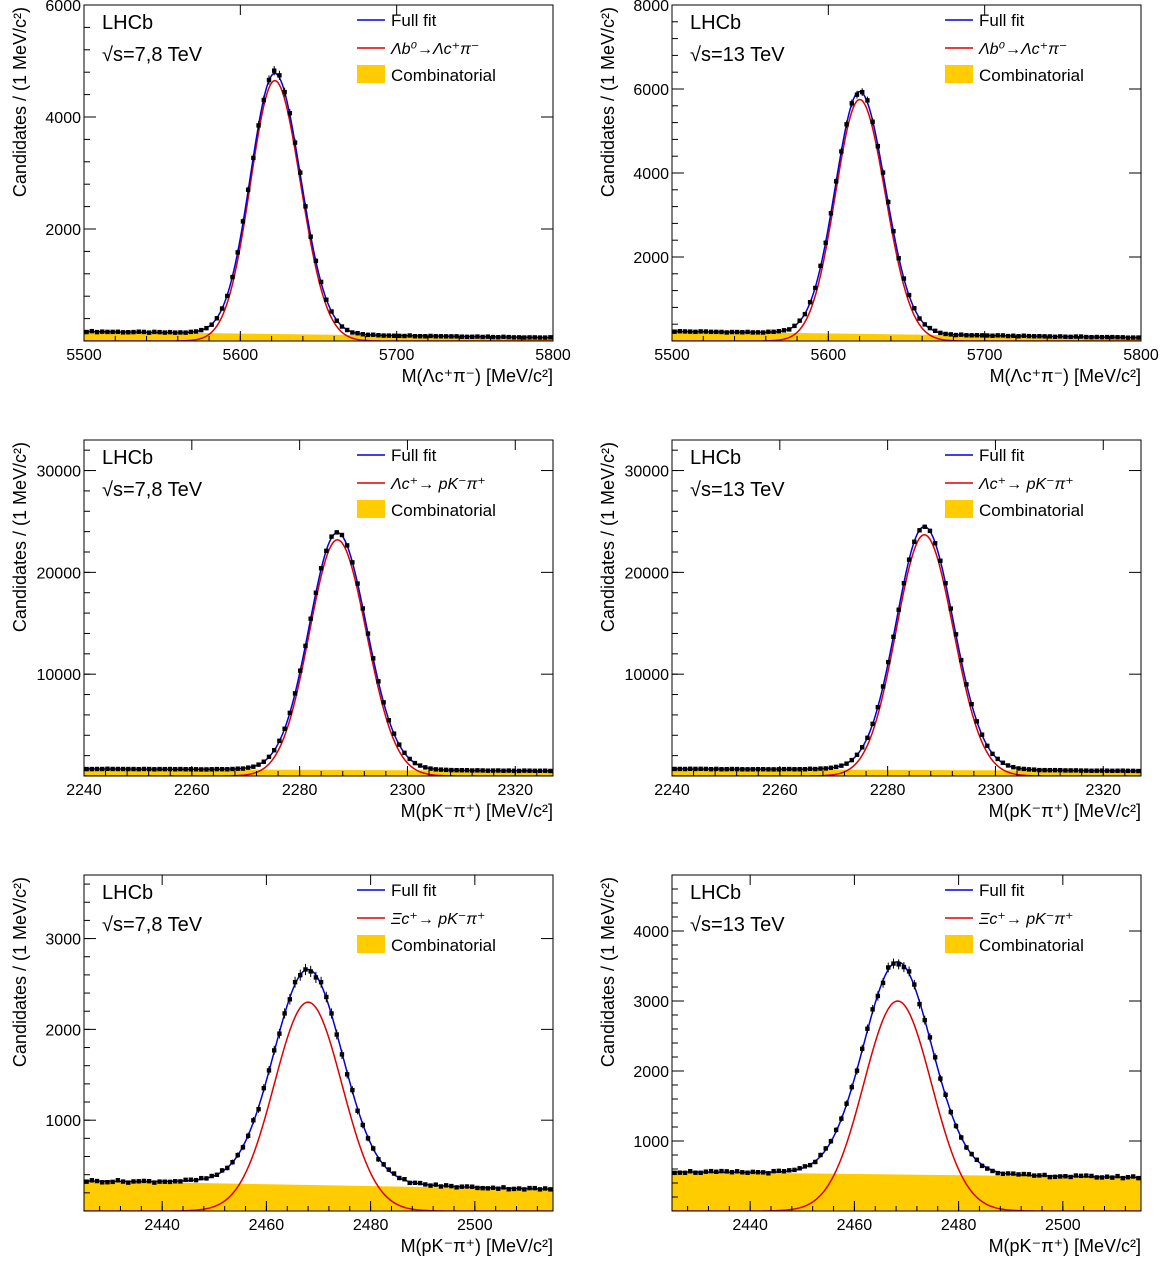 The image size is (1173, 1267). I want to click on y-axis-label: Candidates / (1 MeV/c²), so click(608, 972).